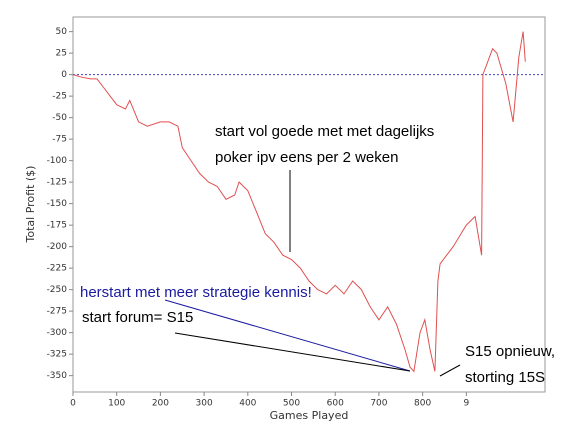 This screenshot has height=430, width=565. I want to click on y-tick-label: 25, so click(61, 54).